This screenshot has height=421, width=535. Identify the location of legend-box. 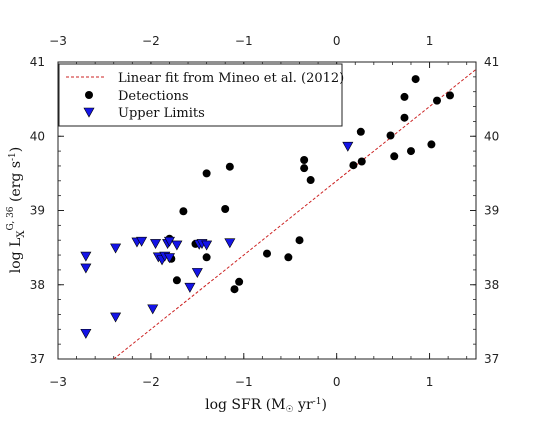
(200, 95).